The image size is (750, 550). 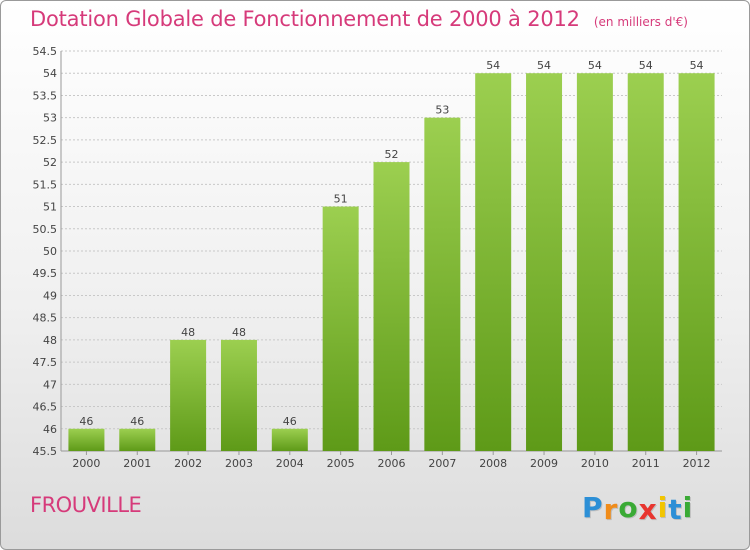 I want to click on bar-2012, so click(x=696, y=262).